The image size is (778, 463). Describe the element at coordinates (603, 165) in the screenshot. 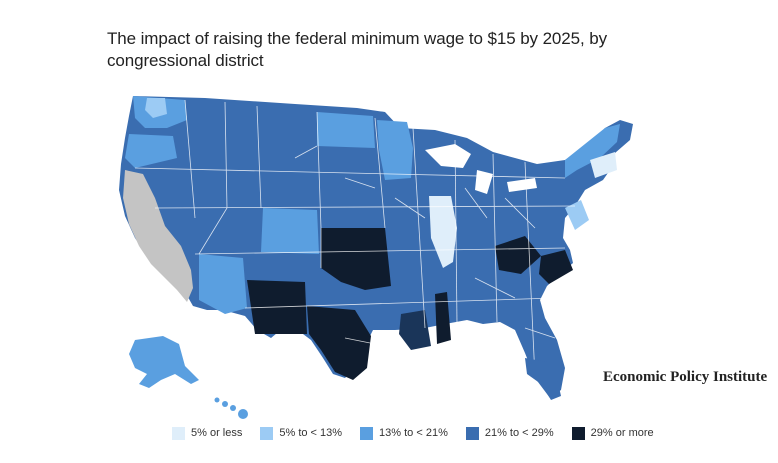

I see `new-england-region` at that location.